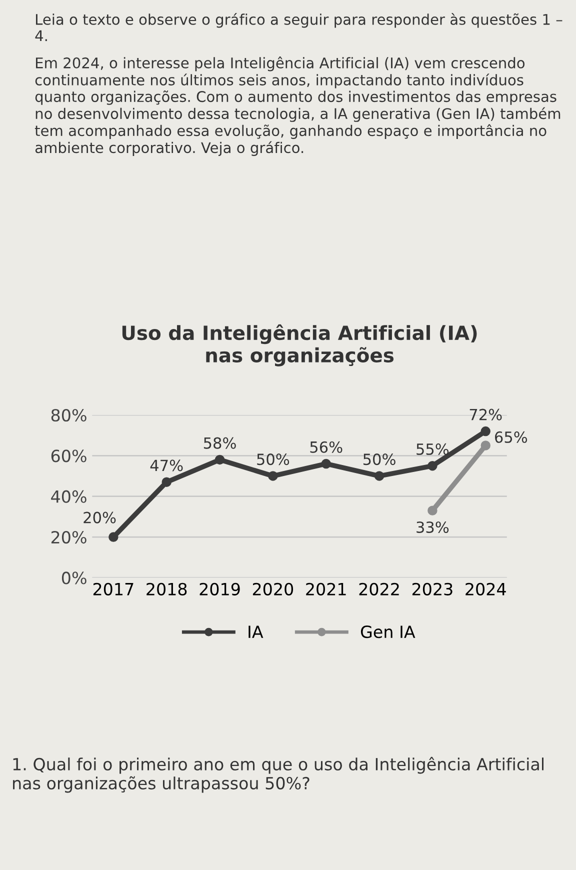 The width and height of the screenshot is (576, 870). I want to click on y-tick-label: 20%, so click(68, 537).